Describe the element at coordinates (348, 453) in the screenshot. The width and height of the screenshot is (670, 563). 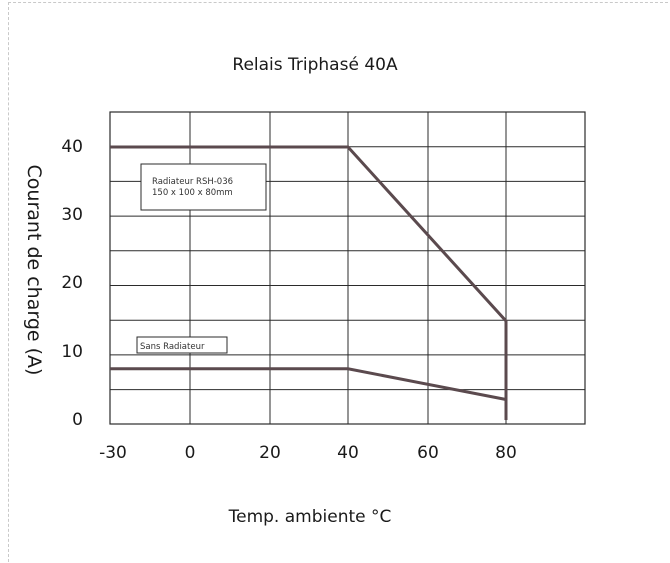
I see `x-tick-label: 40` at that location.